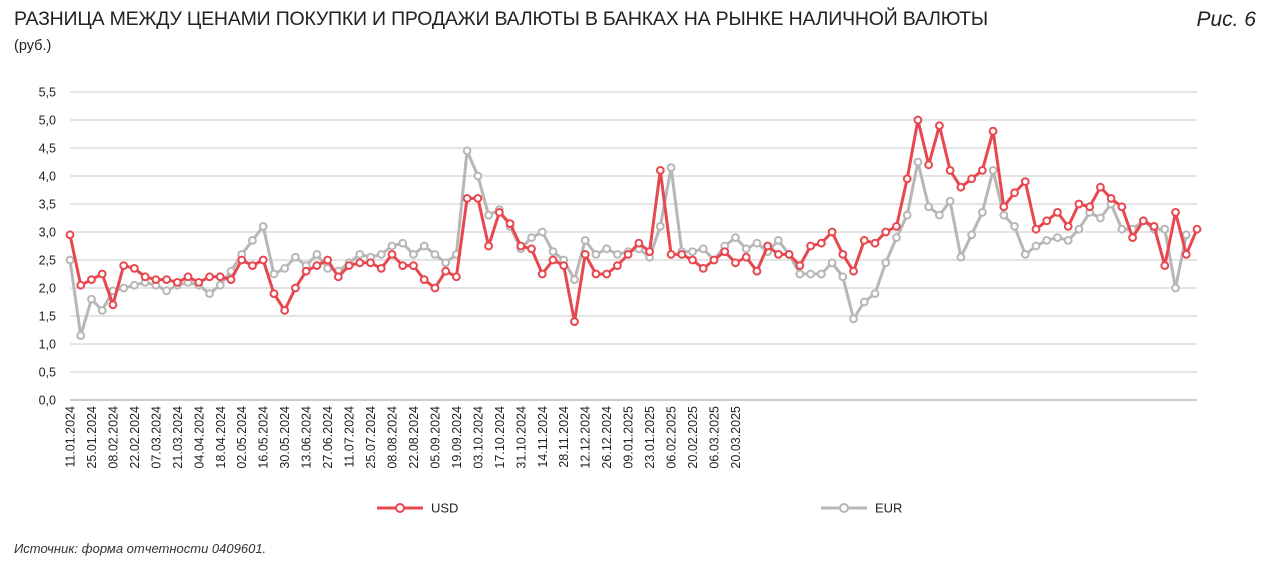 This screenshot has height=578, width=1280. Describe the element at coordinates (33, 46) in the screenshot. I see `unit-label: (руб.)` at that location.